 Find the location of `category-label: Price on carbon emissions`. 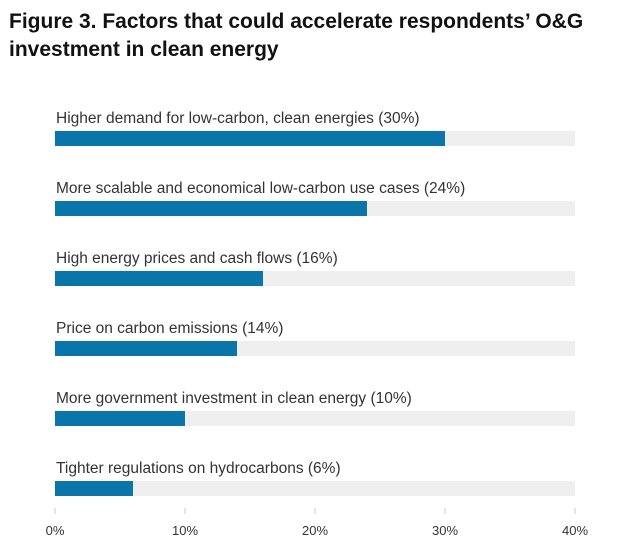

category-label: Price on carbon emissions is located at coordinates (147, 328).